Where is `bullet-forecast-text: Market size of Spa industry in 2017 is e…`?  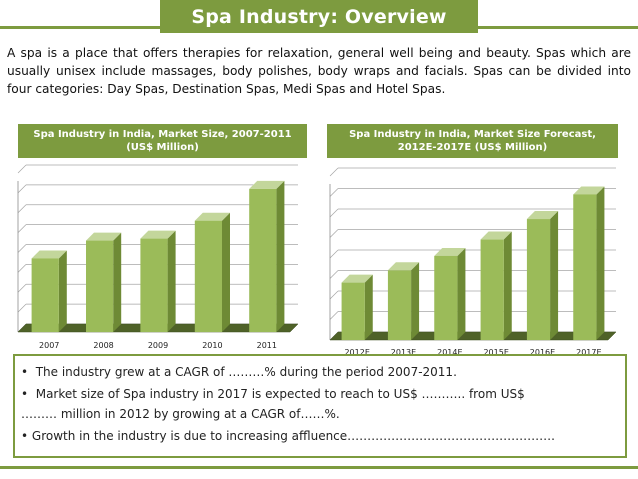 bullet-forecast-text: Market size of Spa industry in 2017 is e… is located at coordinates (280, 394).